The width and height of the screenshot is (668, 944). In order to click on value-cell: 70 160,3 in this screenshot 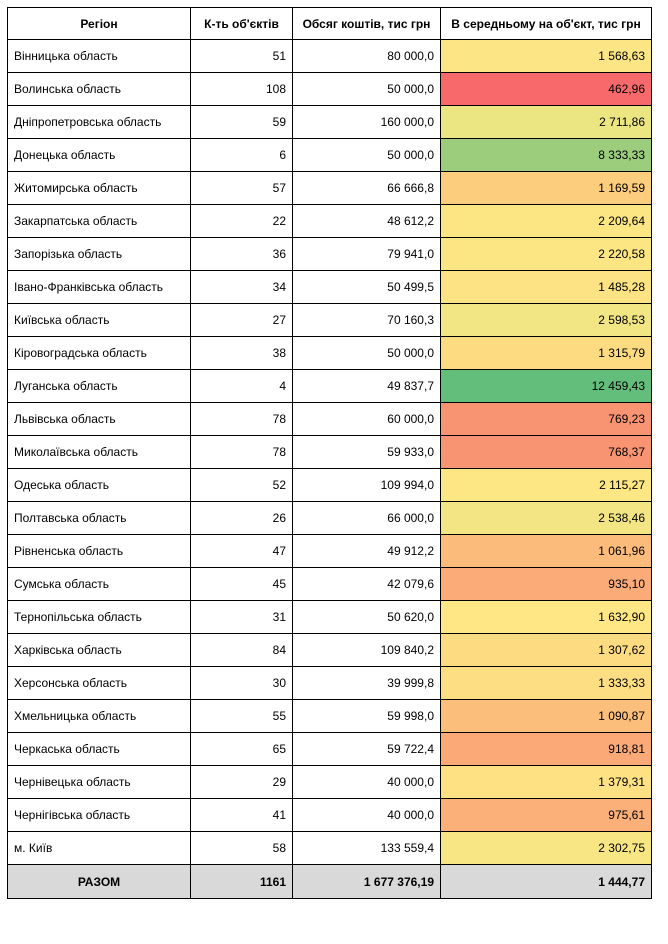, I will do `click(366, 320)`.